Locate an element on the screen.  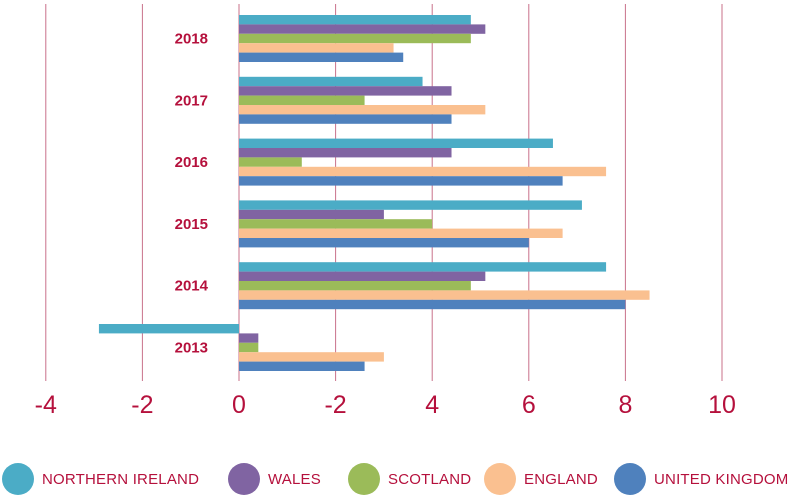
bar-2018-northern-ireland is located at coordinates (355, 20).